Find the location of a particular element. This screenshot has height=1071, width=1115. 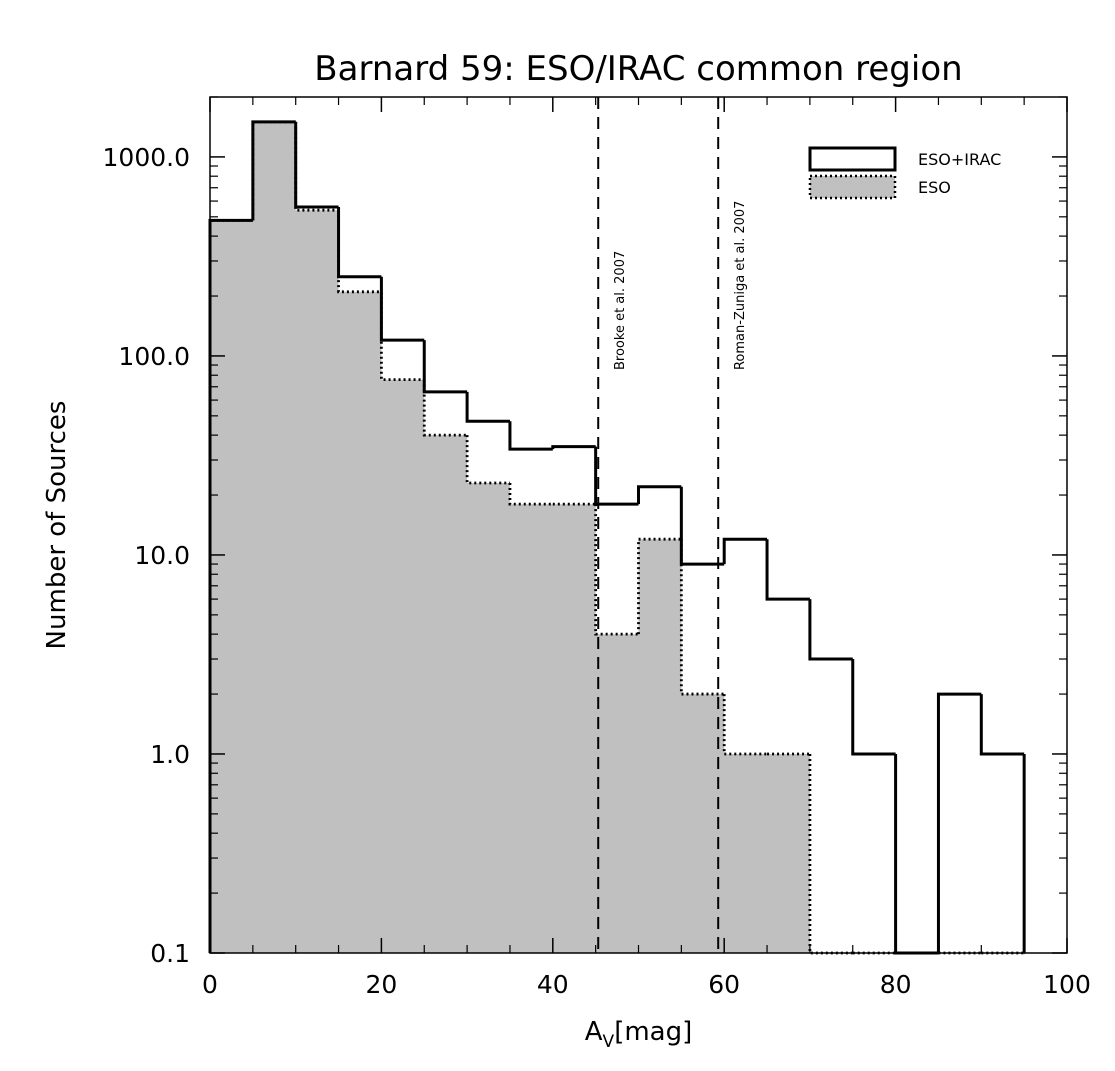

x-tick-label: 20 is located at coordinates (381, 984).